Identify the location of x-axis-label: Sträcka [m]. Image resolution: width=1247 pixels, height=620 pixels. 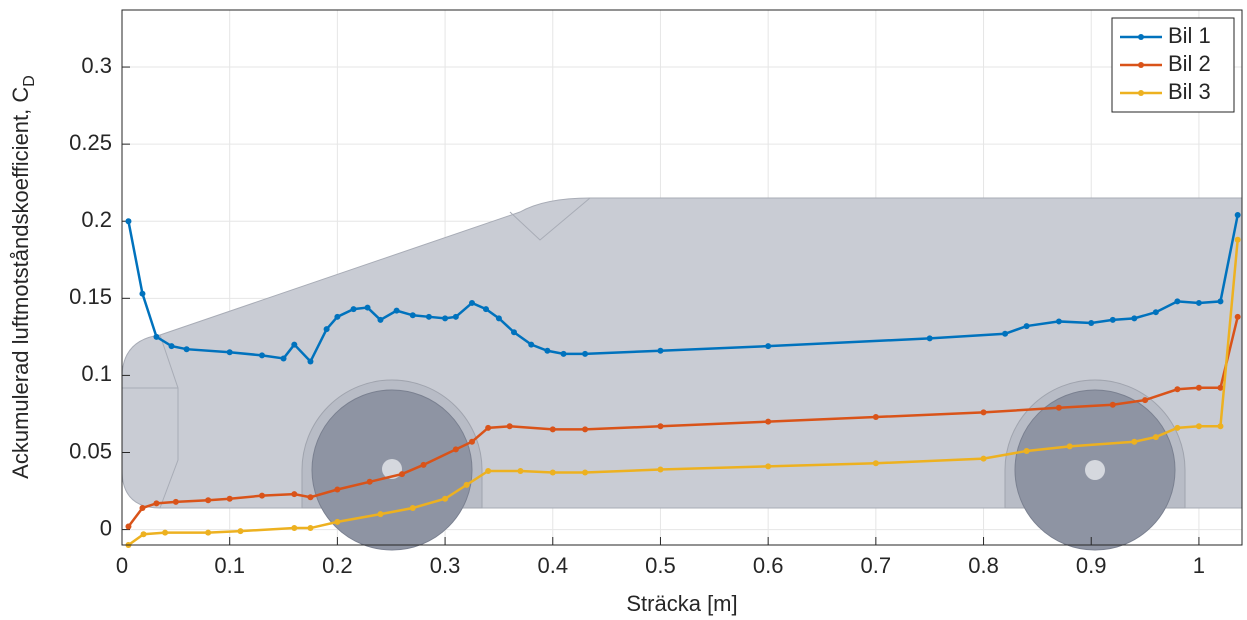
(681, 603).